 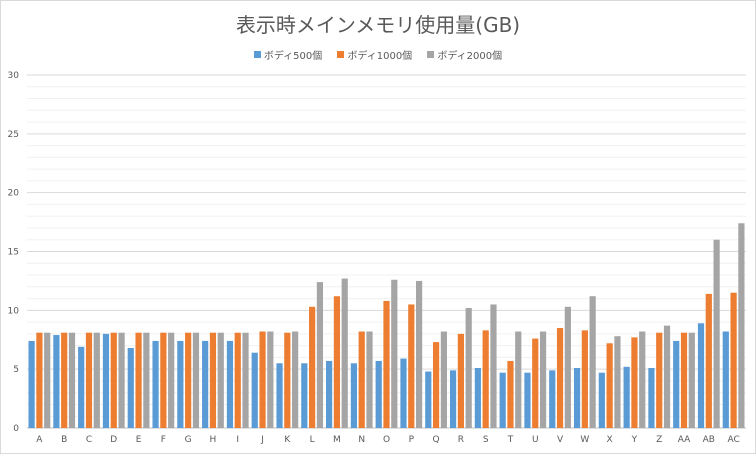 I want to click on bar-3-AB, so click(x=716, y=333).